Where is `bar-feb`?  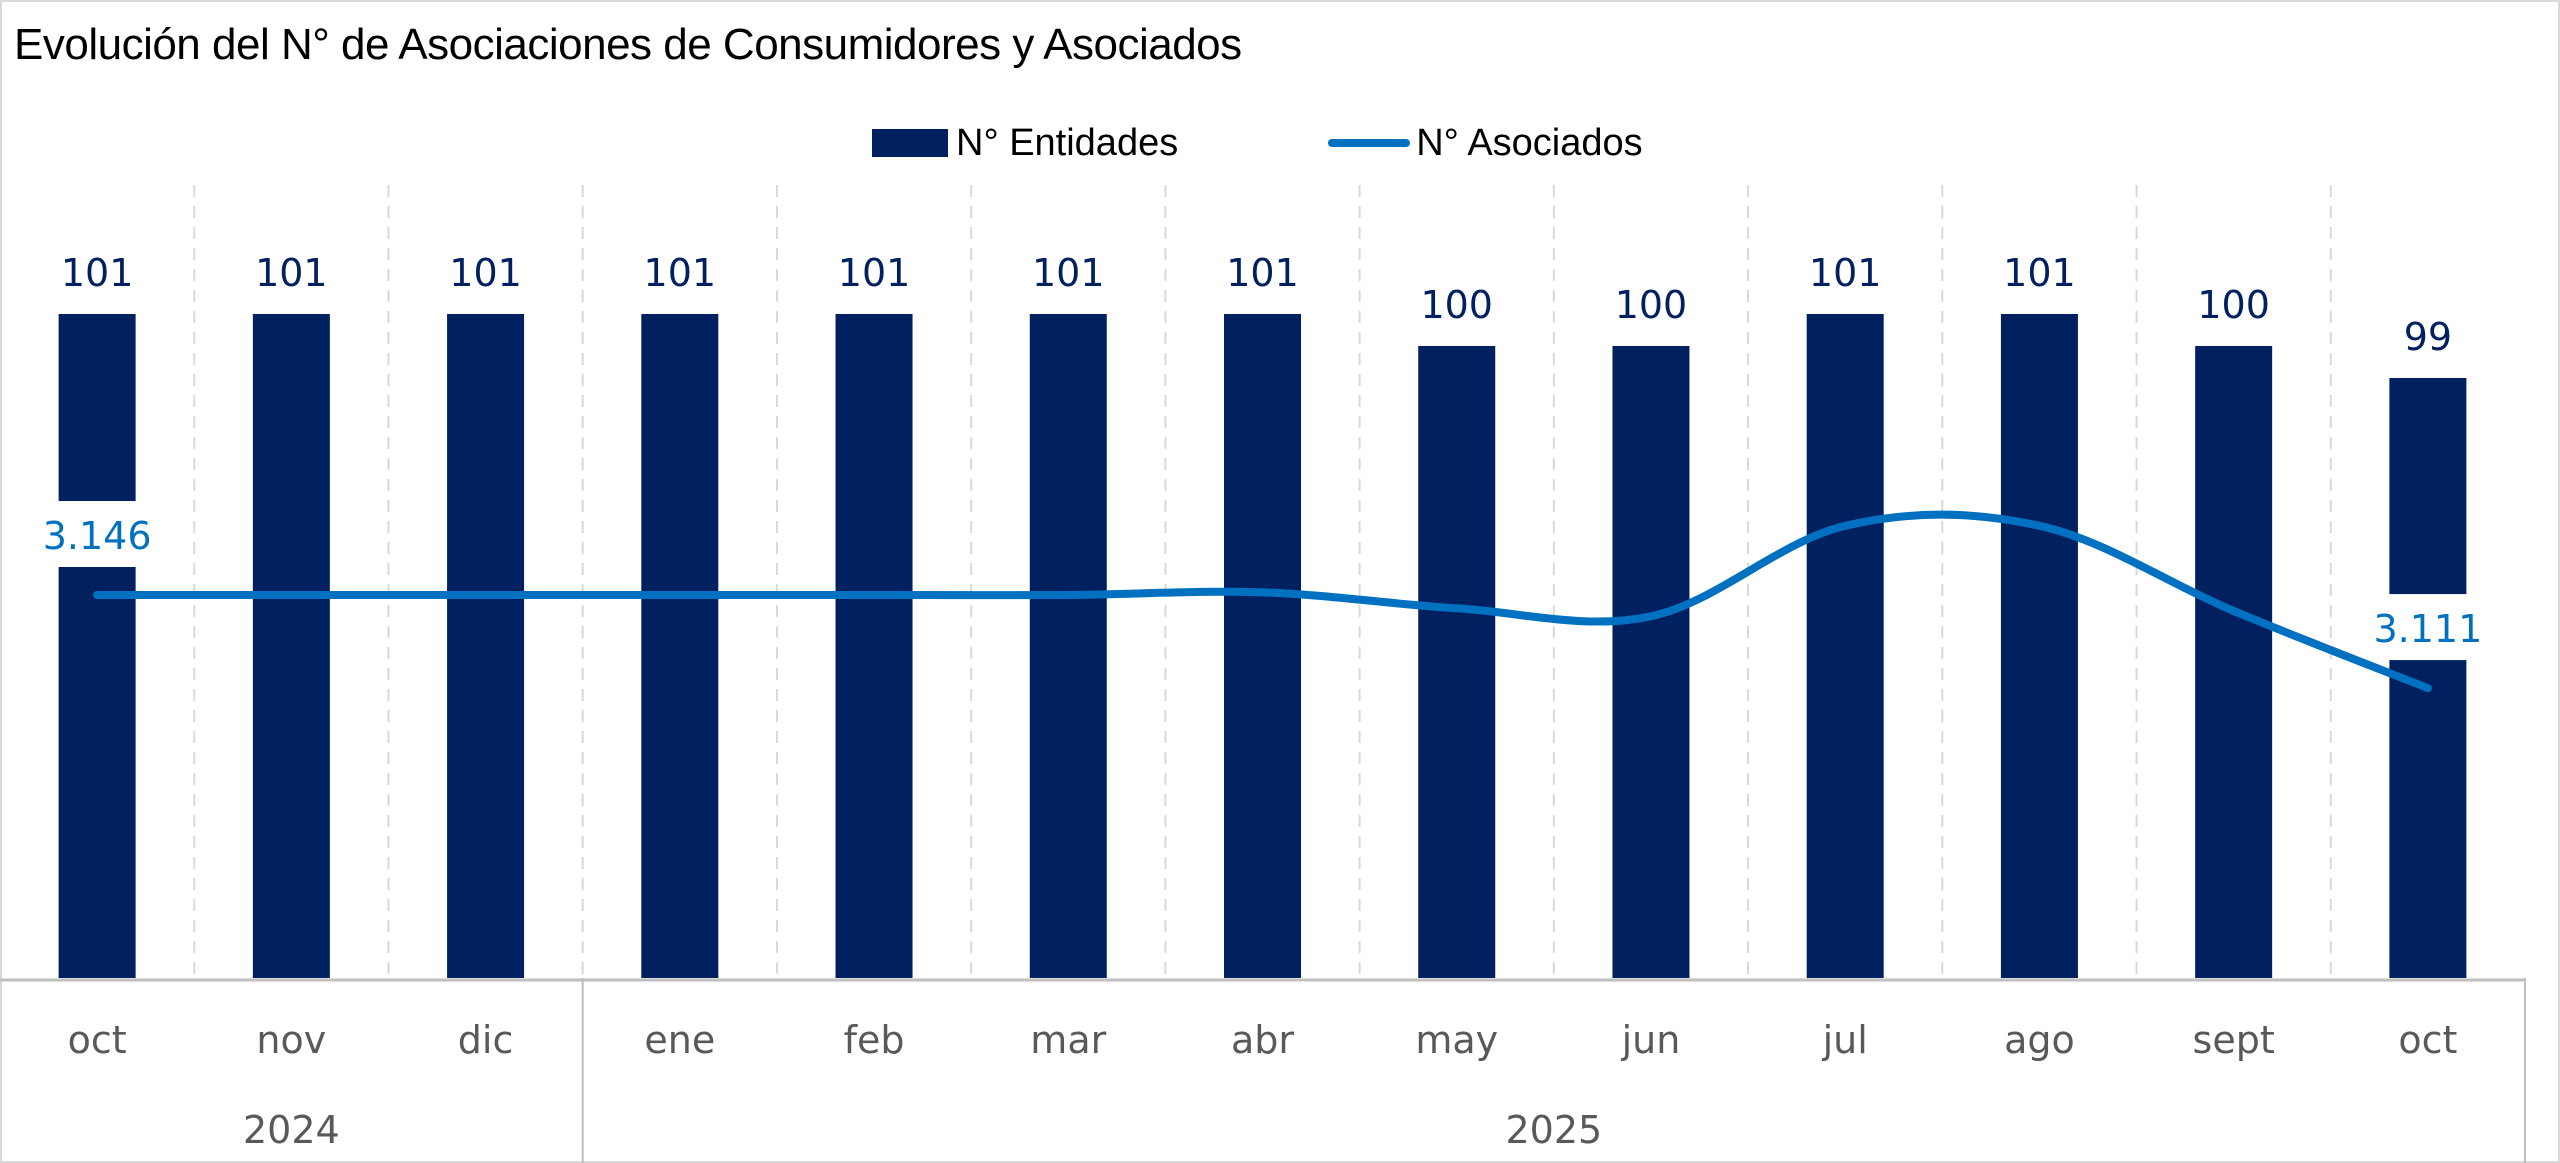 bar-feb is located at coordinates (874, 646).